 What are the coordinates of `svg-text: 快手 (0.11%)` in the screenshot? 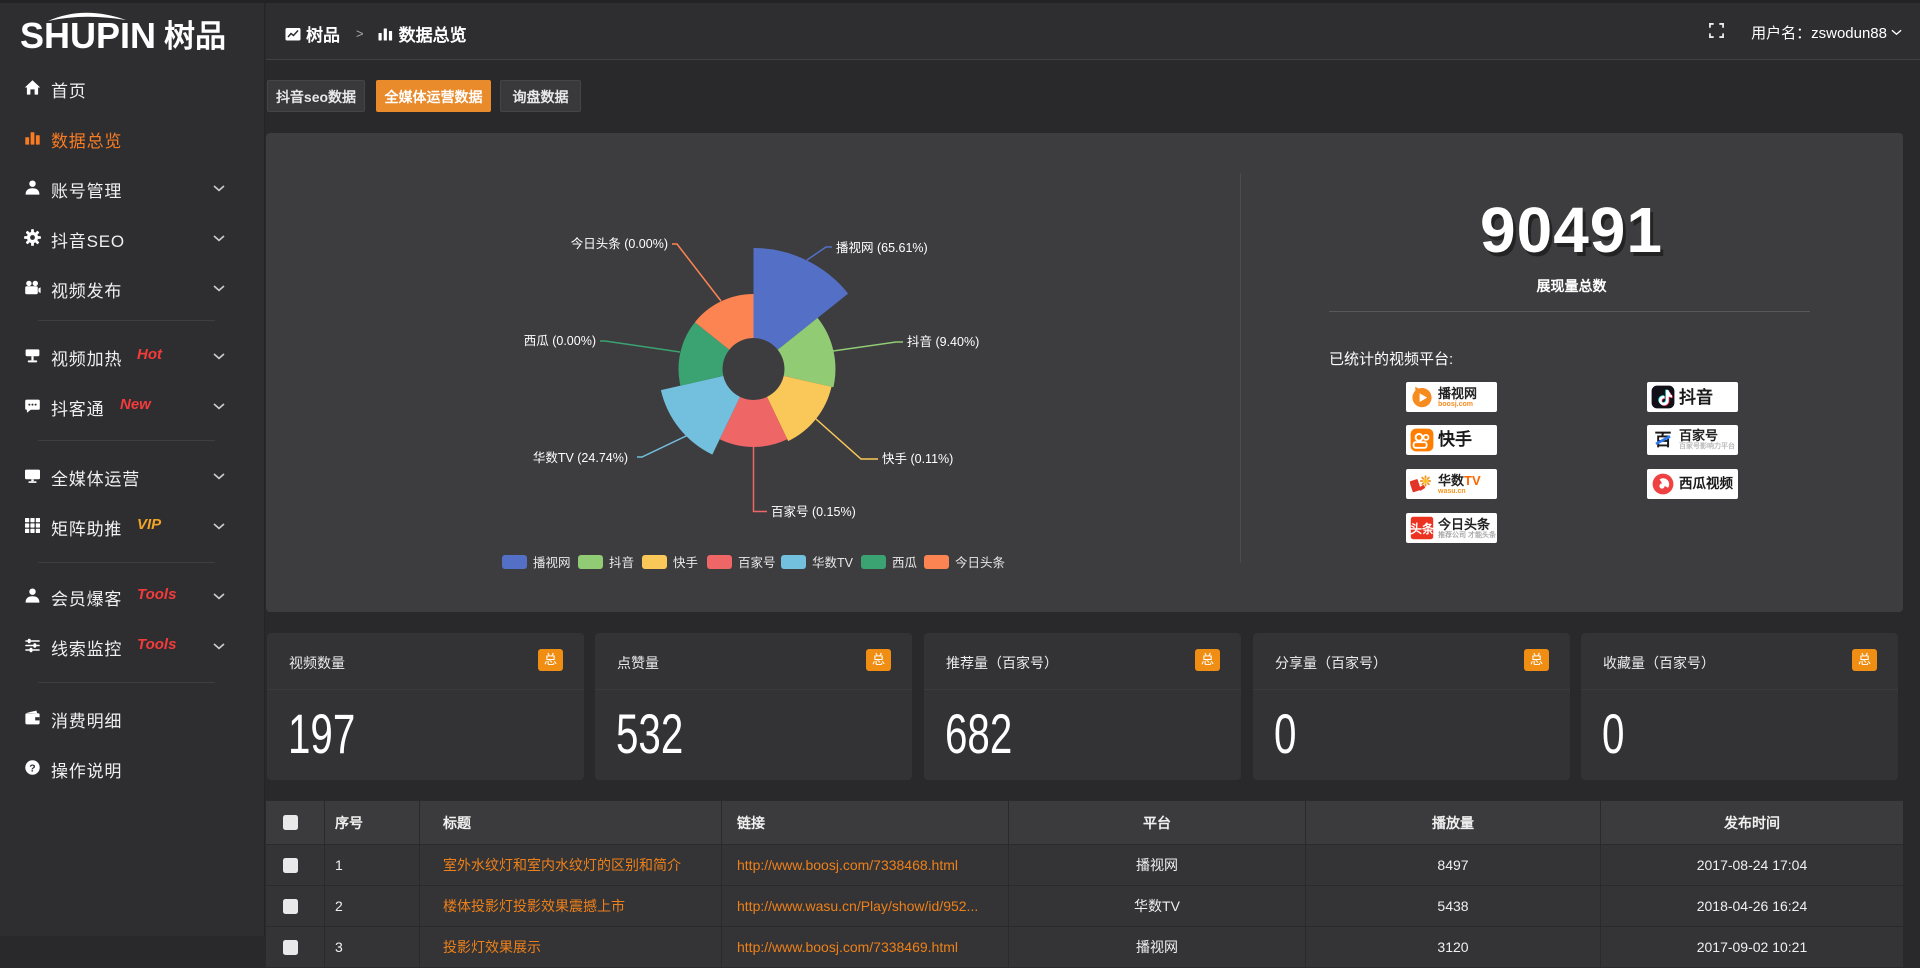 It's located at (917, 459).